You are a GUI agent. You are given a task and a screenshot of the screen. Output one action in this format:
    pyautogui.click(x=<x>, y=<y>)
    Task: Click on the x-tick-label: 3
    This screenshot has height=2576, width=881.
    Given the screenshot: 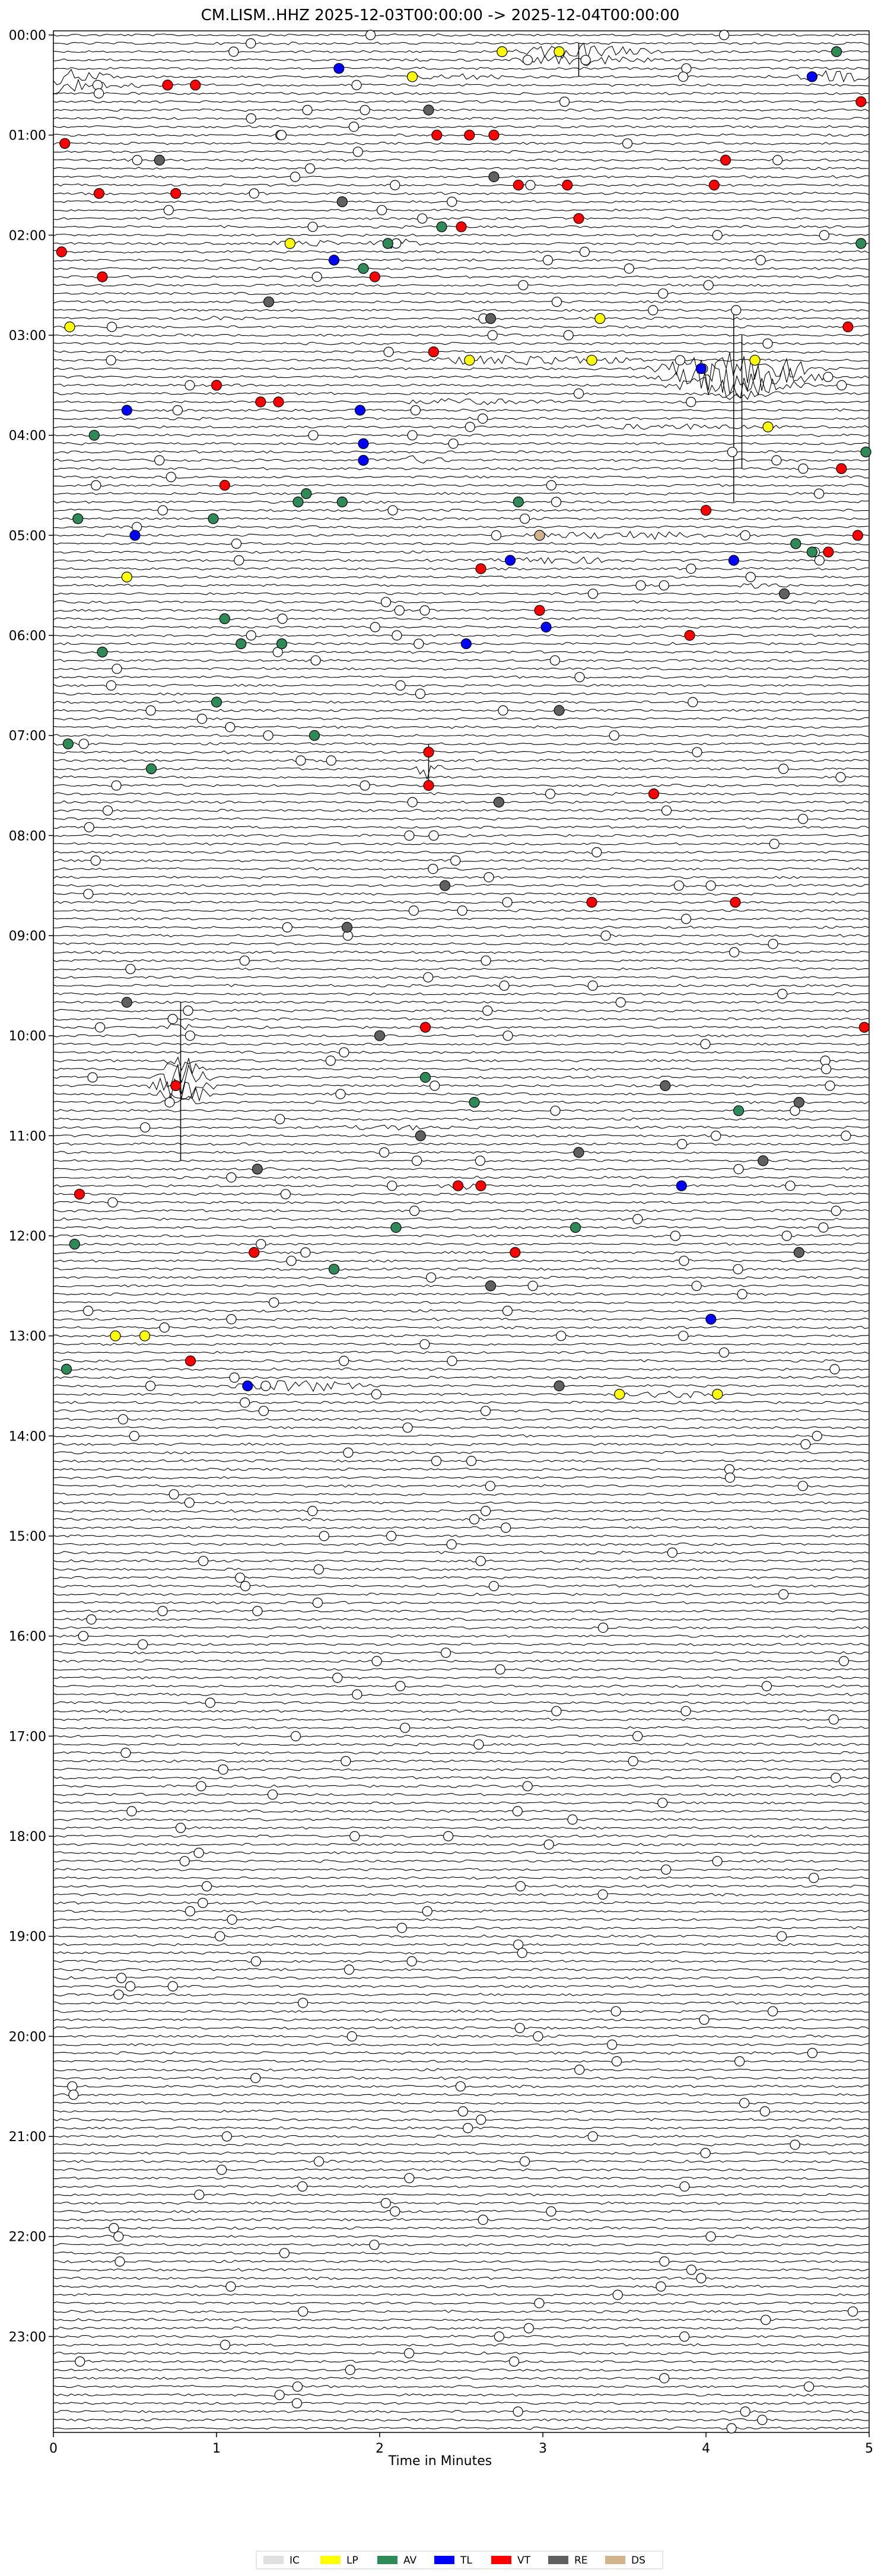 What is the action you would take?
    pyautogui.click(x=543, y=2448)
    